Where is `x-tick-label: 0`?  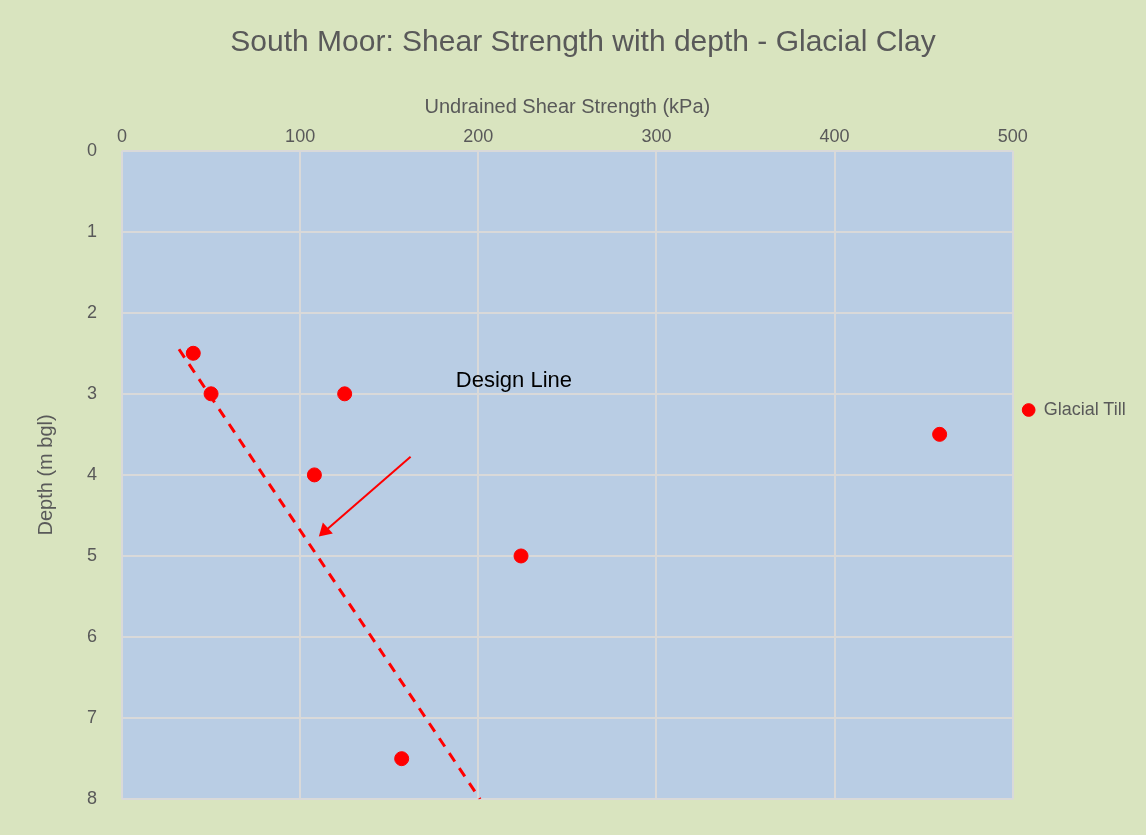
x-tick-label: 0 is located at coordinates (122, 135).